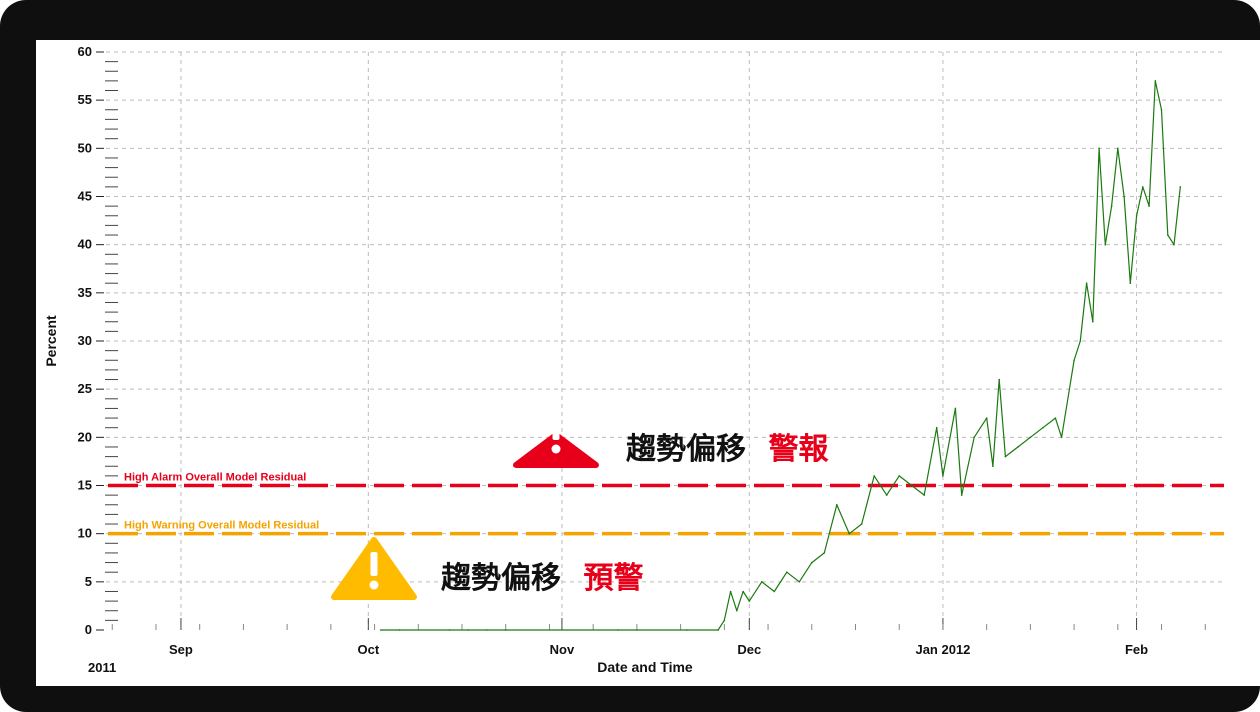 The width and height of the screenshot is (1260, 712). I want to click on year-label: 2011, so click(102, 667).